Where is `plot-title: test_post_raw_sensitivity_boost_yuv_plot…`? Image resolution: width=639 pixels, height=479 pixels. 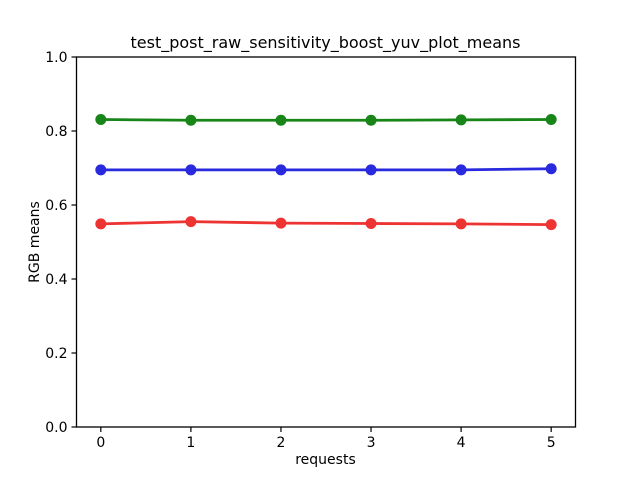
plot-title: test_post_raw_sensitivity_boost_yuv_plot… is located at coordinates (325, 42).